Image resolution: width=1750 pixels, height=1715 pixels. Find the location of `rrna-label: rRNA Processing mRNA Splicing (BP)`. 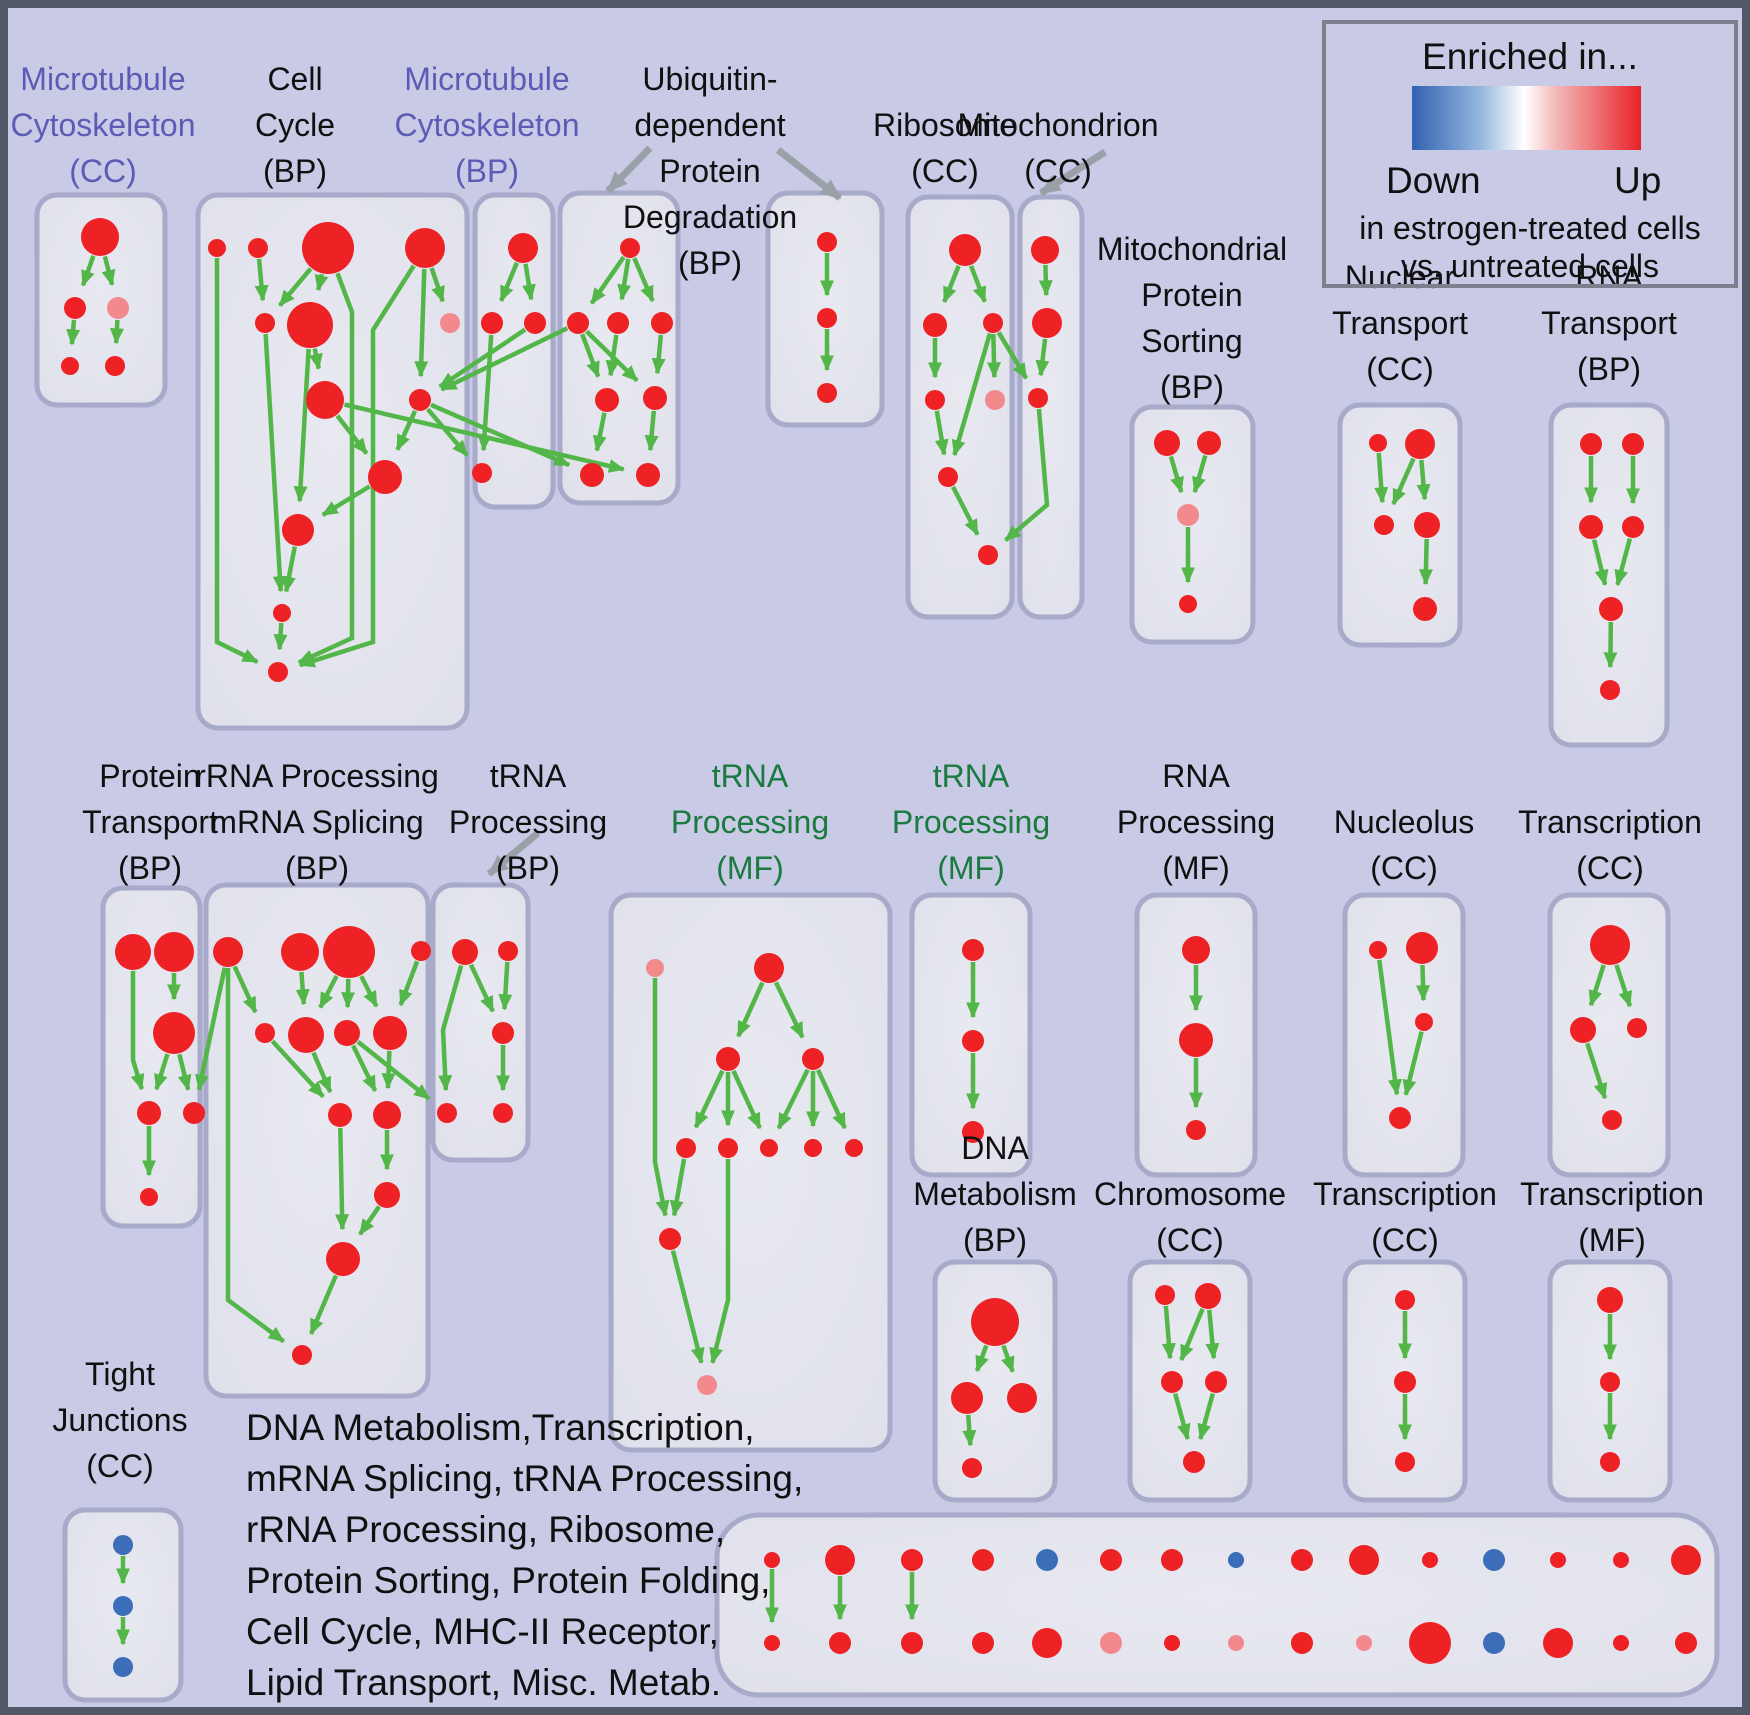

rrna-label: rRNA Processing mRNA Splicing (BP) is located at coordinates (317, 822).